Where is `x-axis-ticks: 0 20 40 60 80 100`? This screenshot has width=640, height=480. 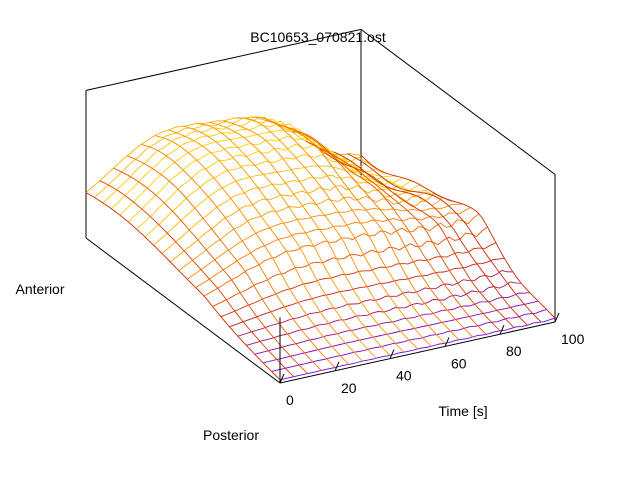 x-axis-ticks: 0 20 40 60 80 100 is located at coordinates (432, 360).